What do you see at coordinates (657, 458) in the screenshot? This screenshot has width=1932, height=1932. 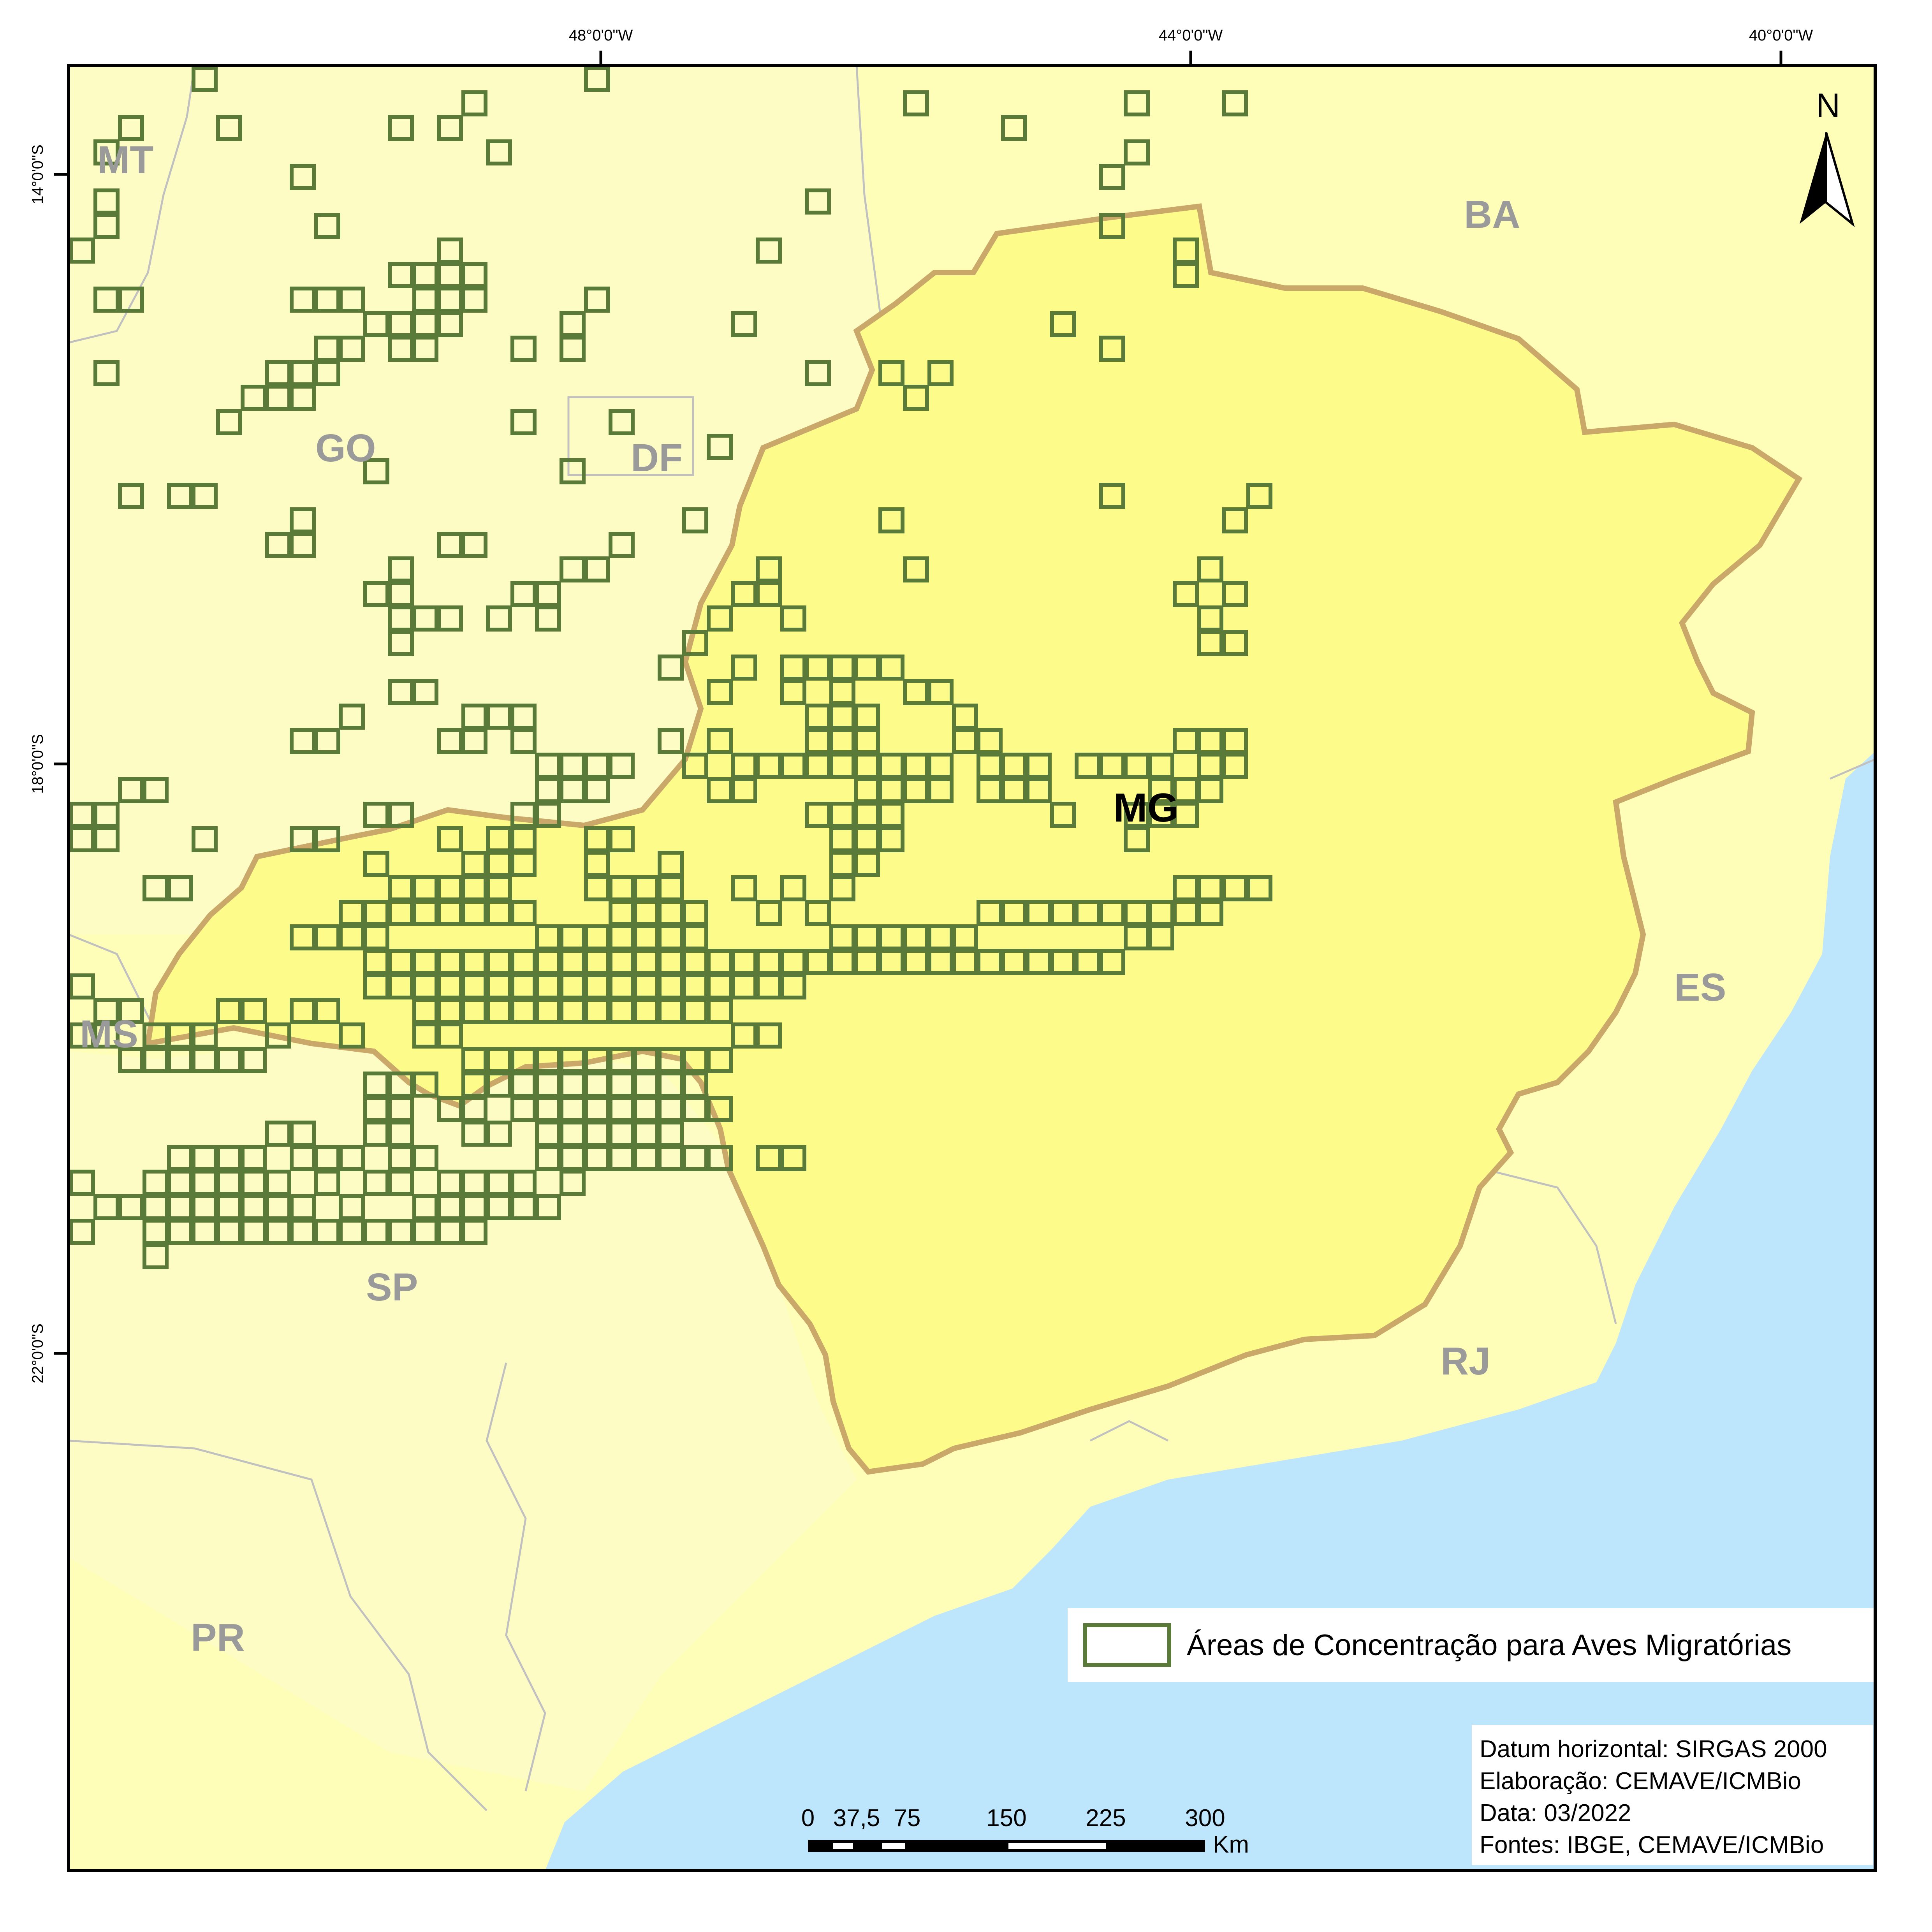 I see `state-label-df: DF` at bounding box center [657, 458].